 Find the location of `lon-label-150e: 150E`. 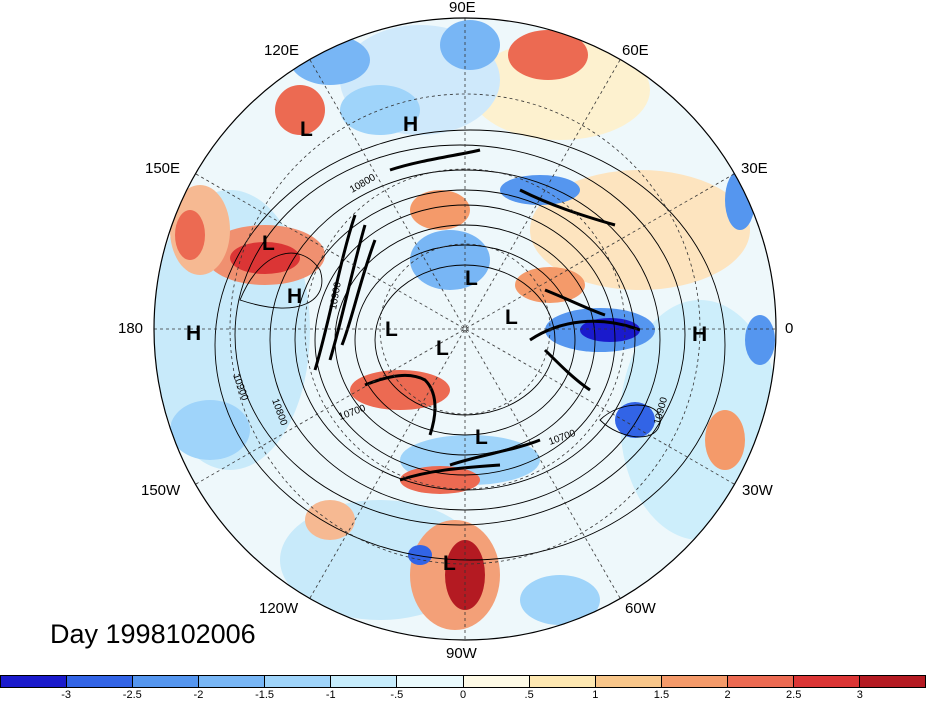

lon-label-150e: 150E is located at coordinates (163, 168).